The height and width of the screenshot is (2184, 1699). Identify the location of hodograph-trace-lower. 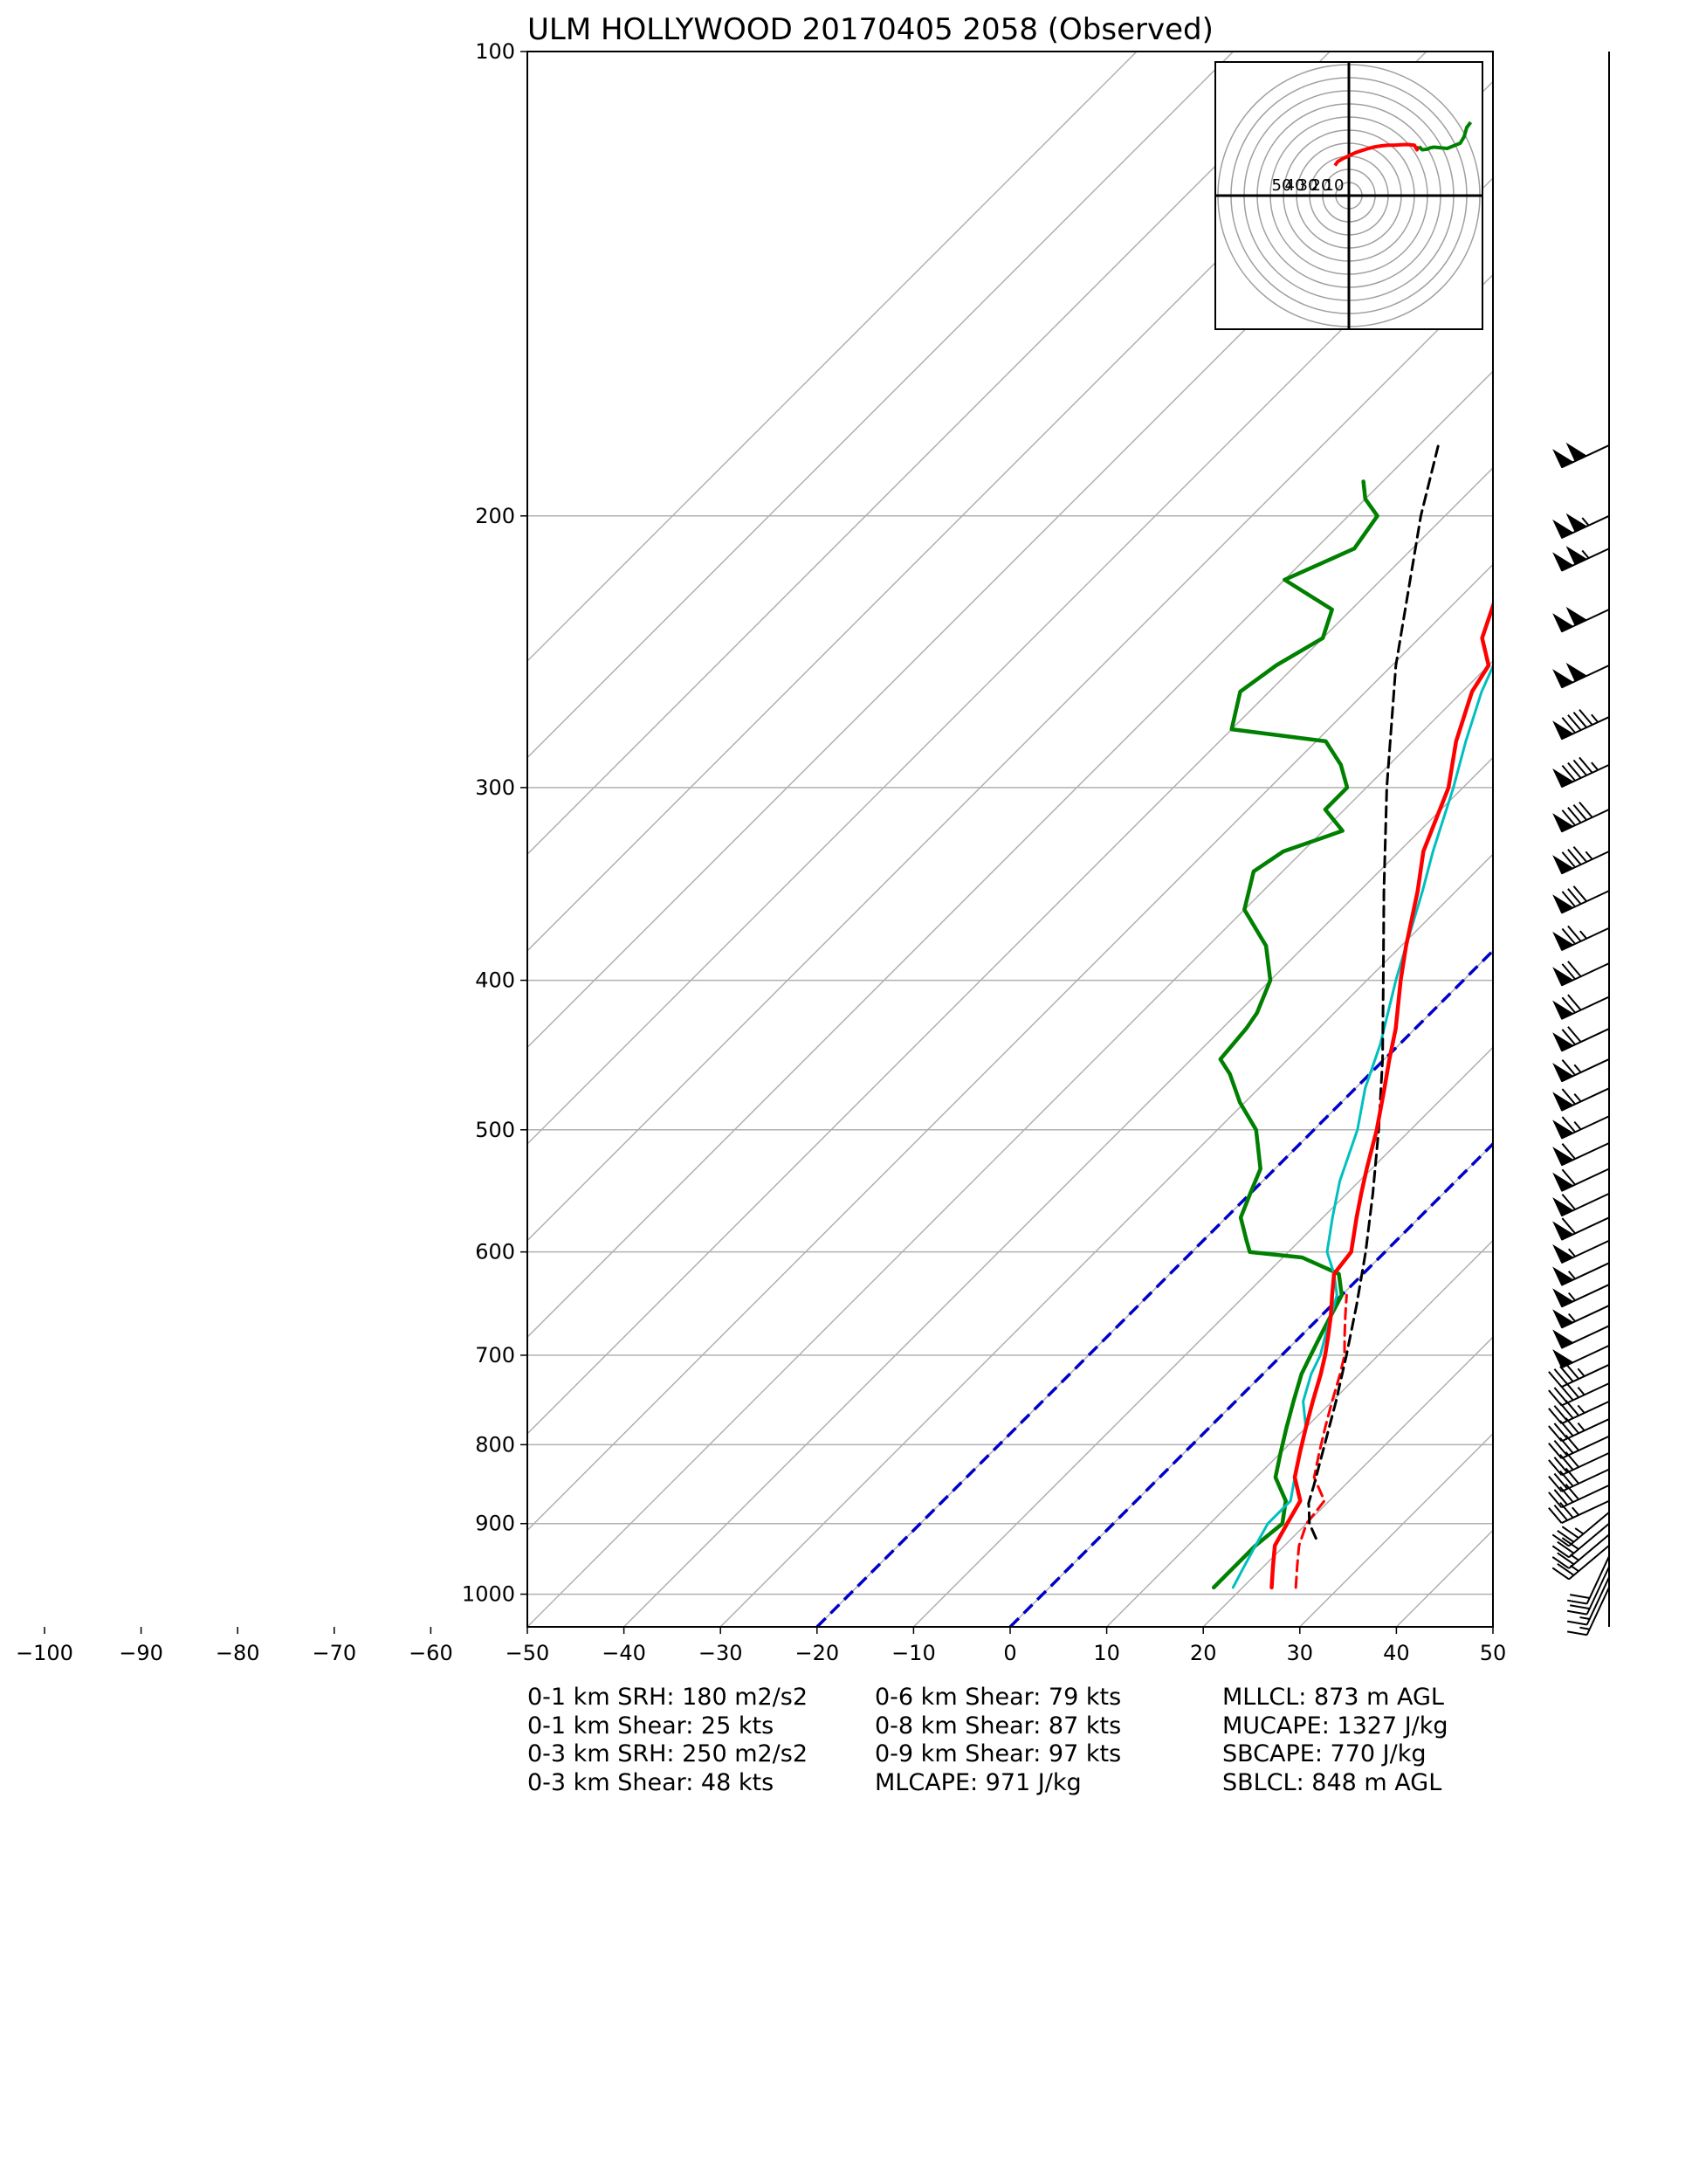
(1376, 154).